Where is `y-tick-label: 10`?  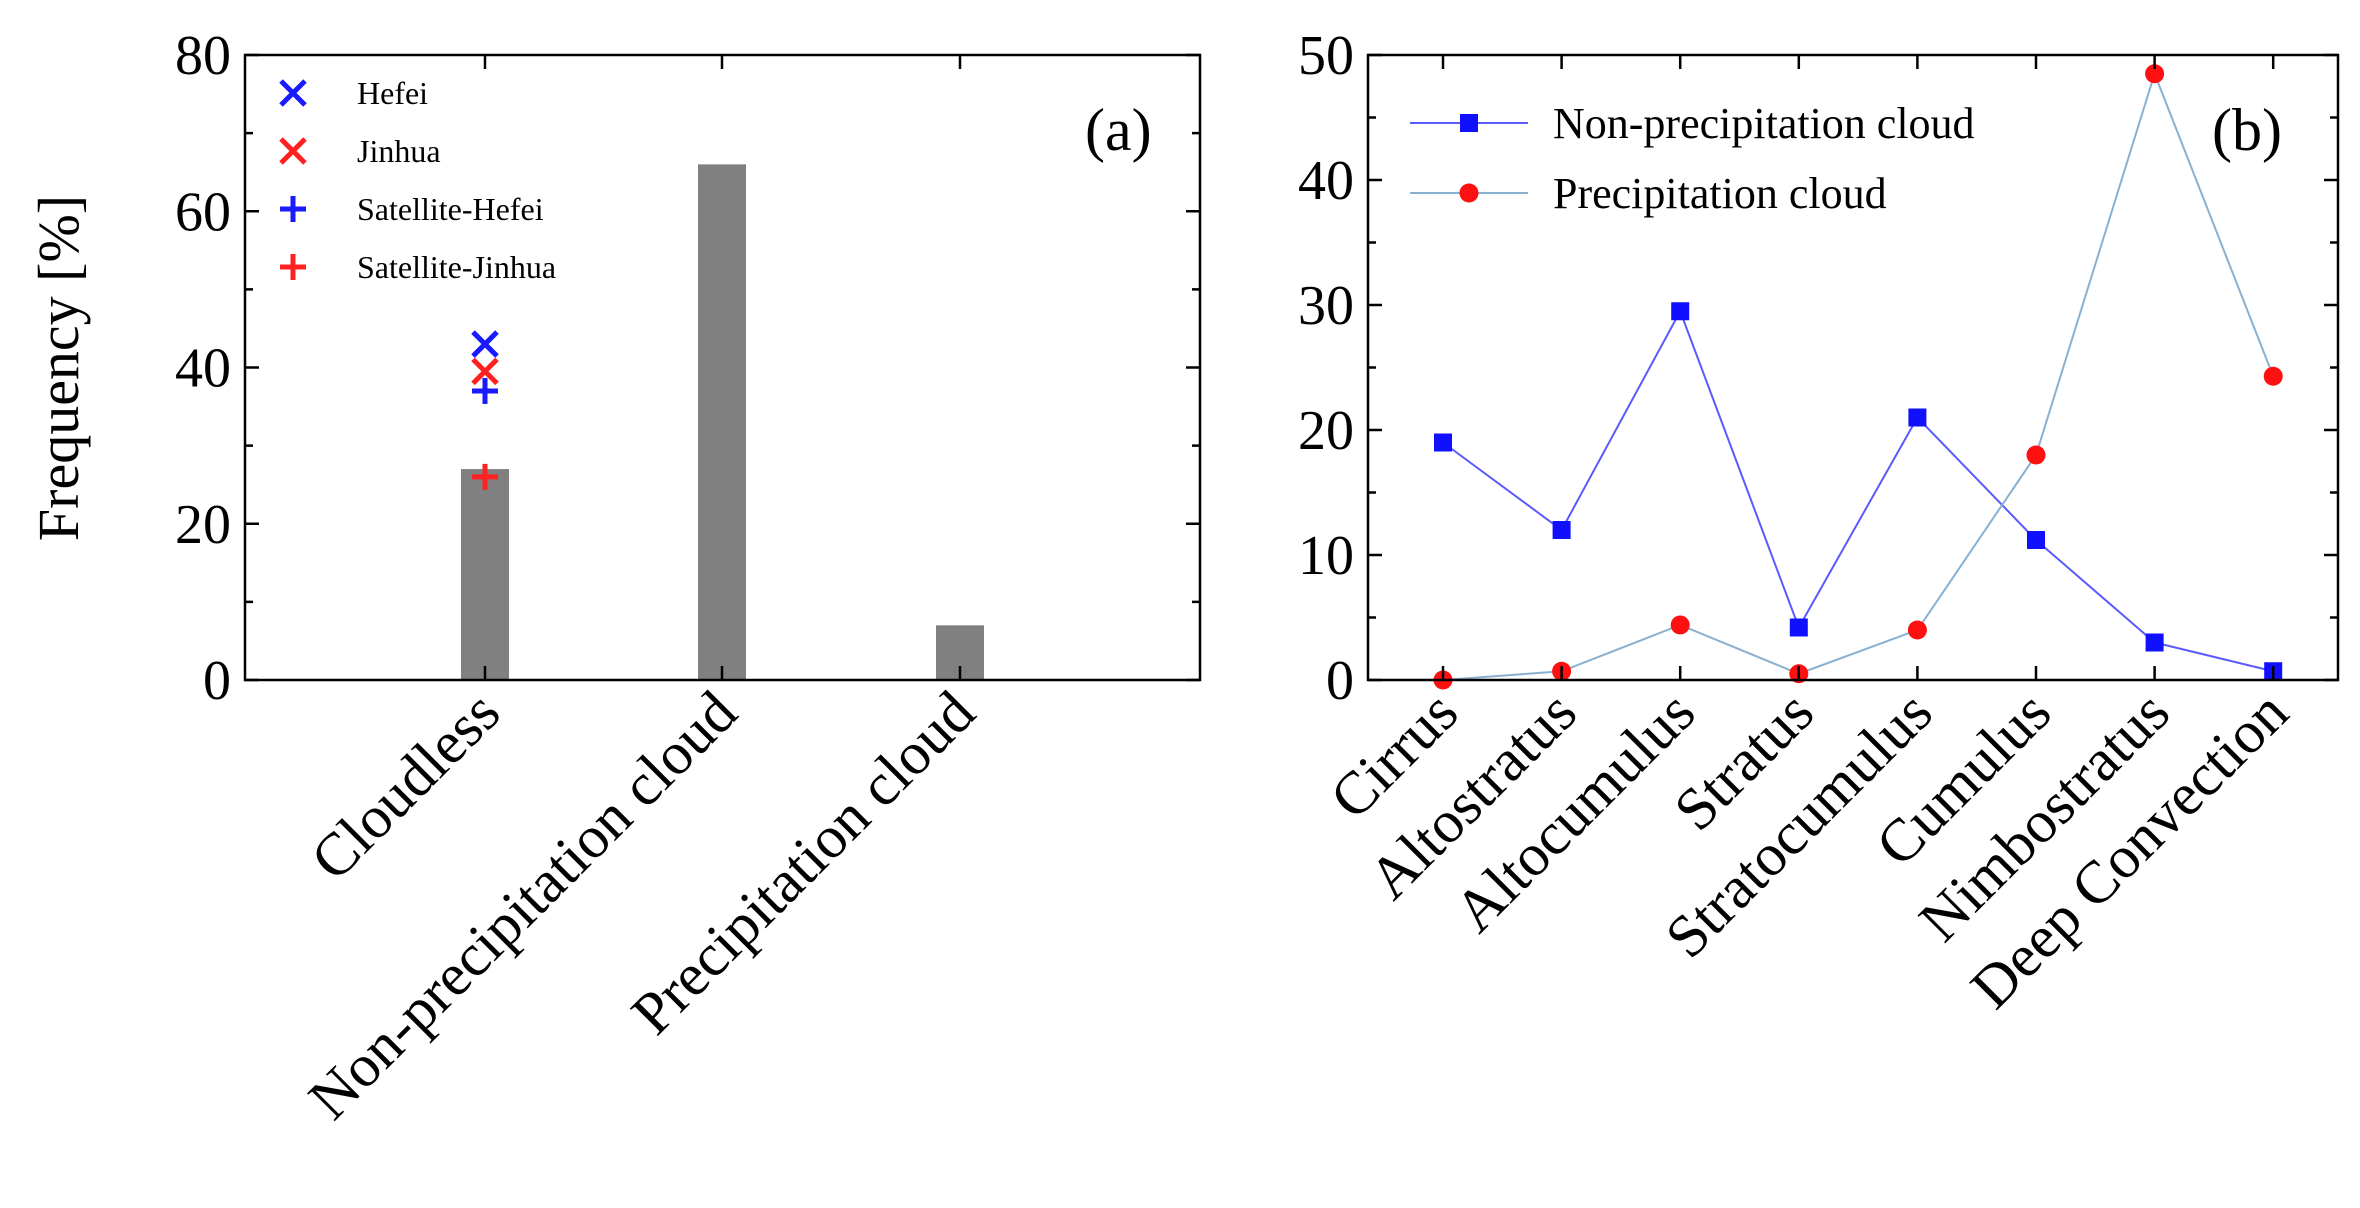 y-tick-label: 10 is located at coordinates (1326, 556).